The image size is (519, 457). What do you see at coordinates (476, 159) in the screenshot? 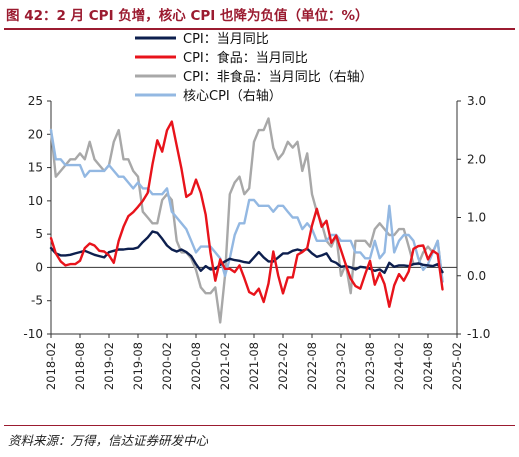
I see `y-right-tick-label: 2.0` at bounding box center [476, 159].